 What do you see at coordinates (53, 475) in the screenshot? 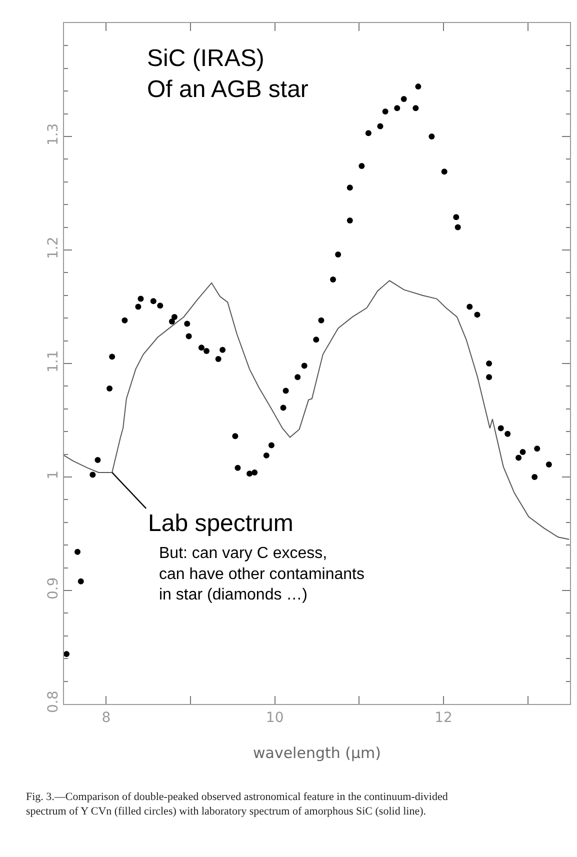
I see `y-tick-label: 1` at bounding box center [53, 475].